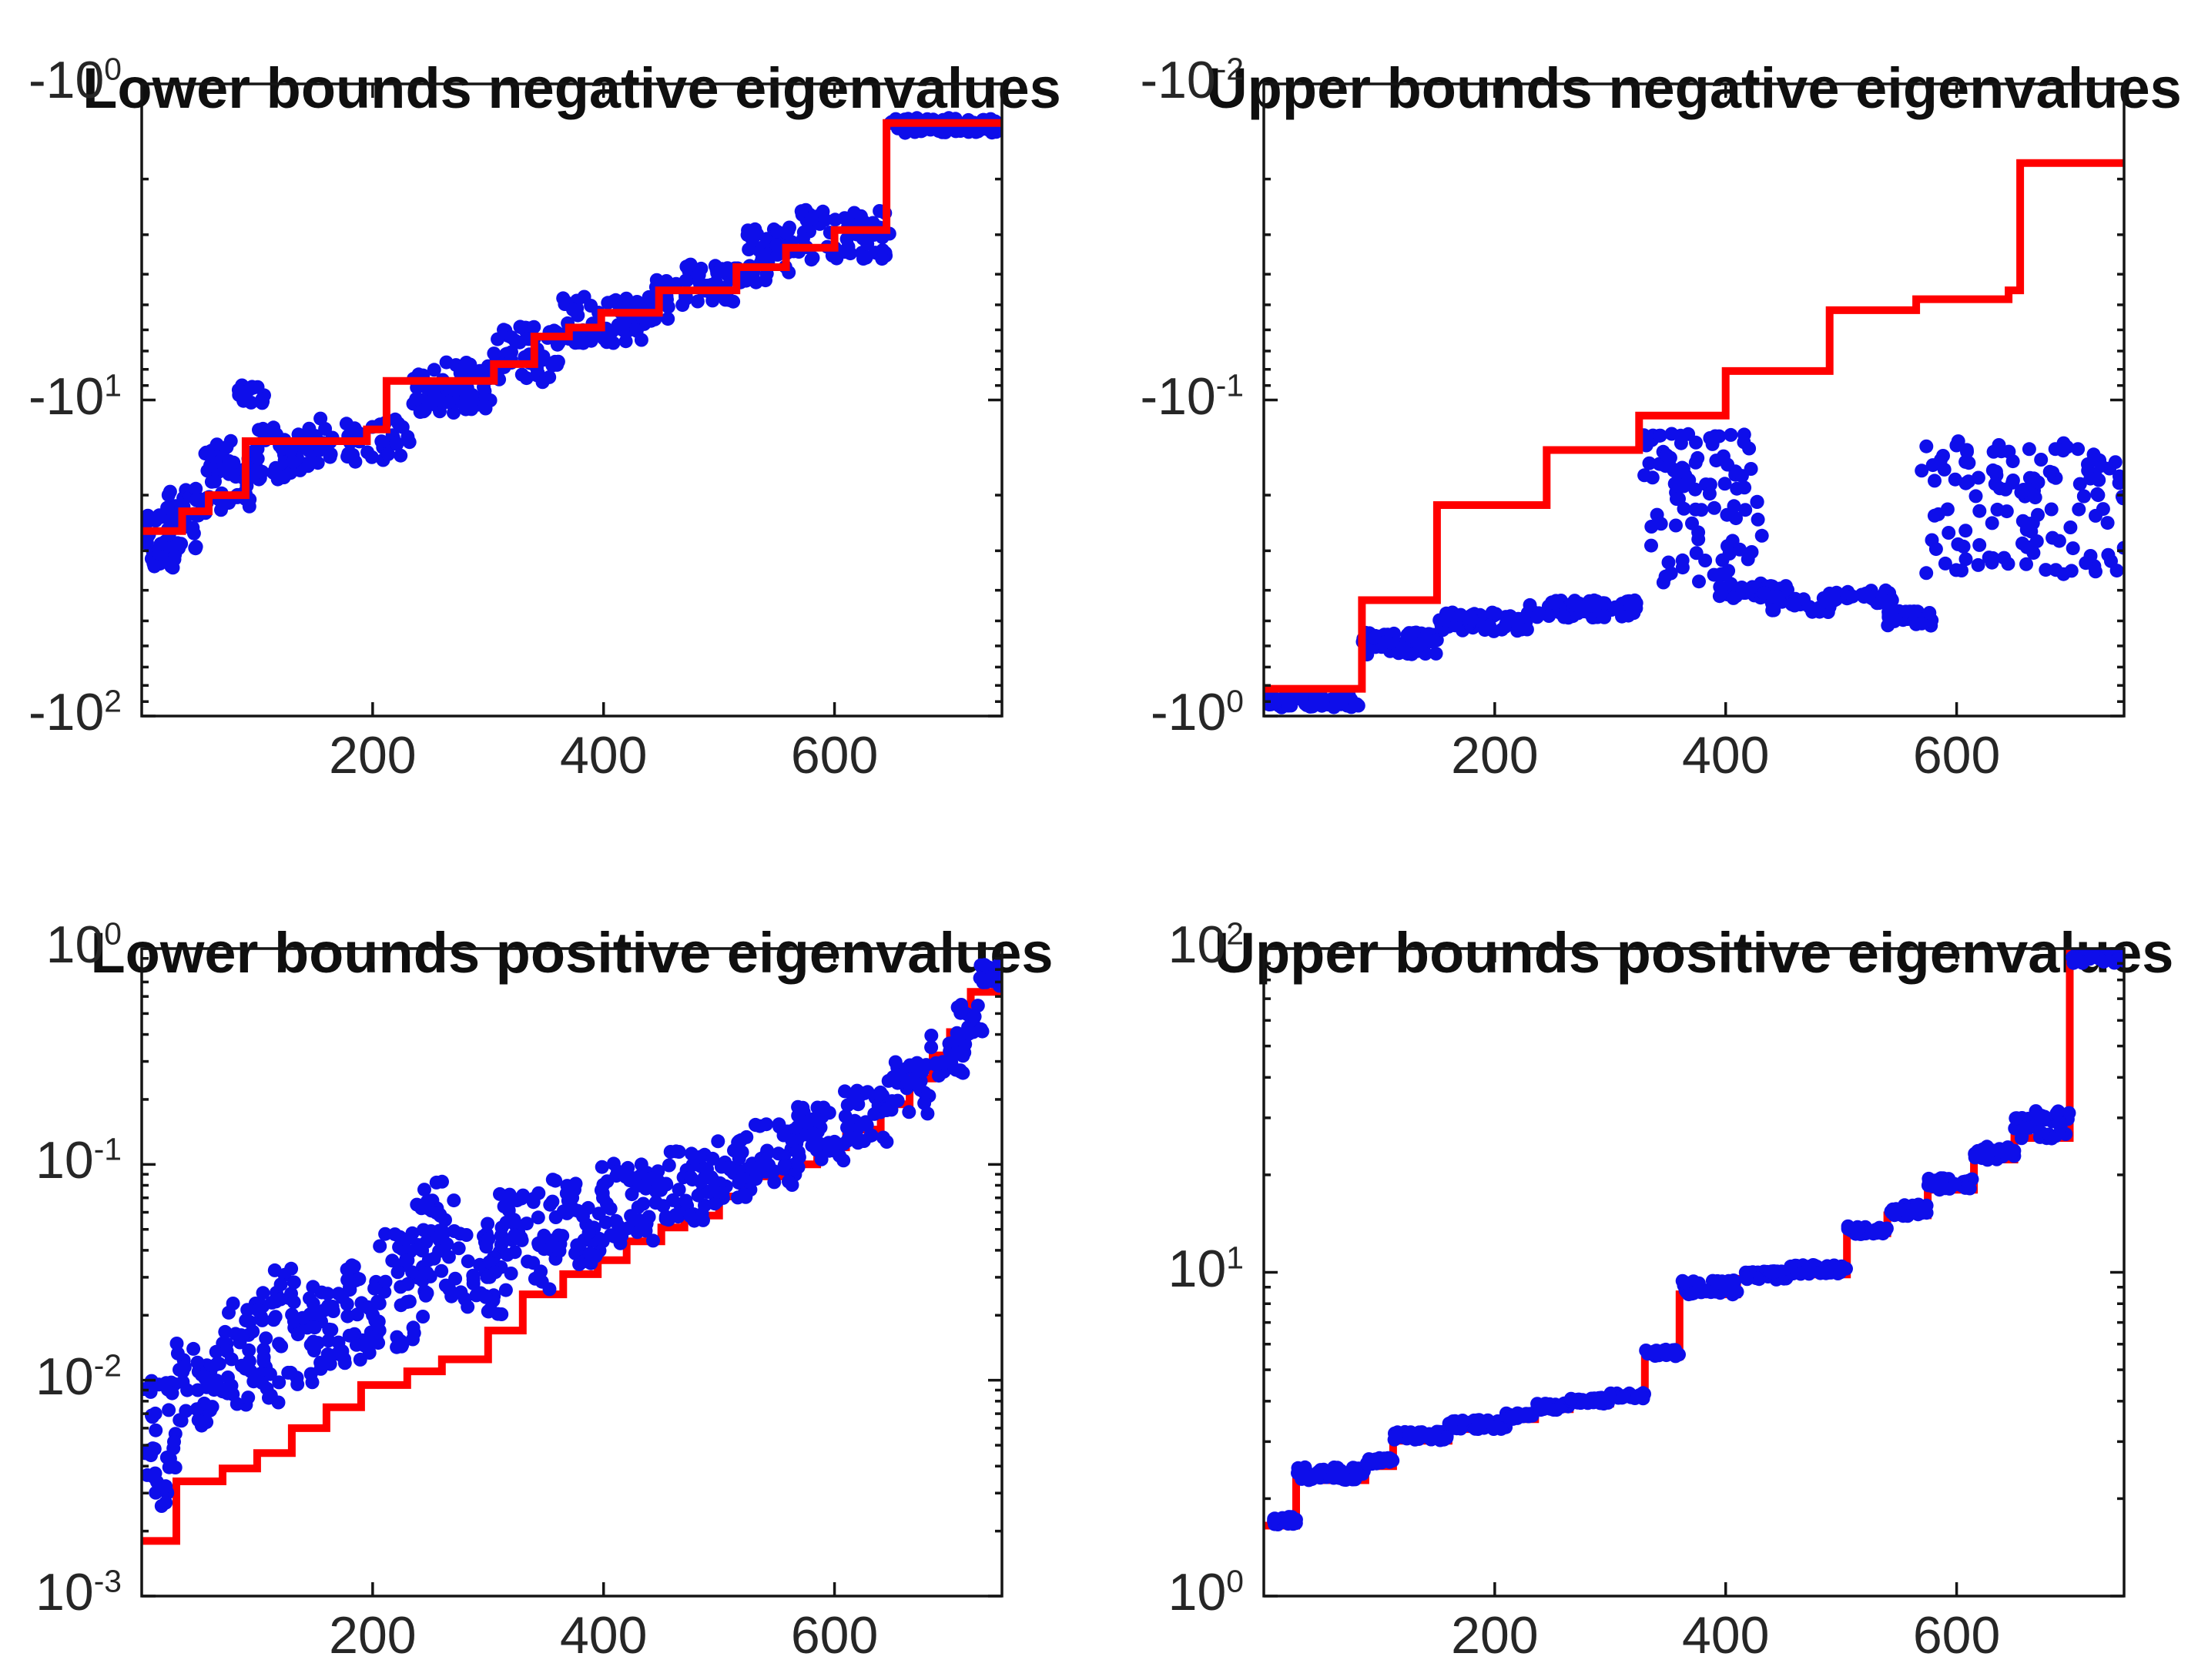 The width and height of the screenshot is (2208, 1680). Describe the element at coordinates (1694, 953) in the screenshot. I see `chart-title-upper-positive: Upper bounds positive eigenvalues` at that location.